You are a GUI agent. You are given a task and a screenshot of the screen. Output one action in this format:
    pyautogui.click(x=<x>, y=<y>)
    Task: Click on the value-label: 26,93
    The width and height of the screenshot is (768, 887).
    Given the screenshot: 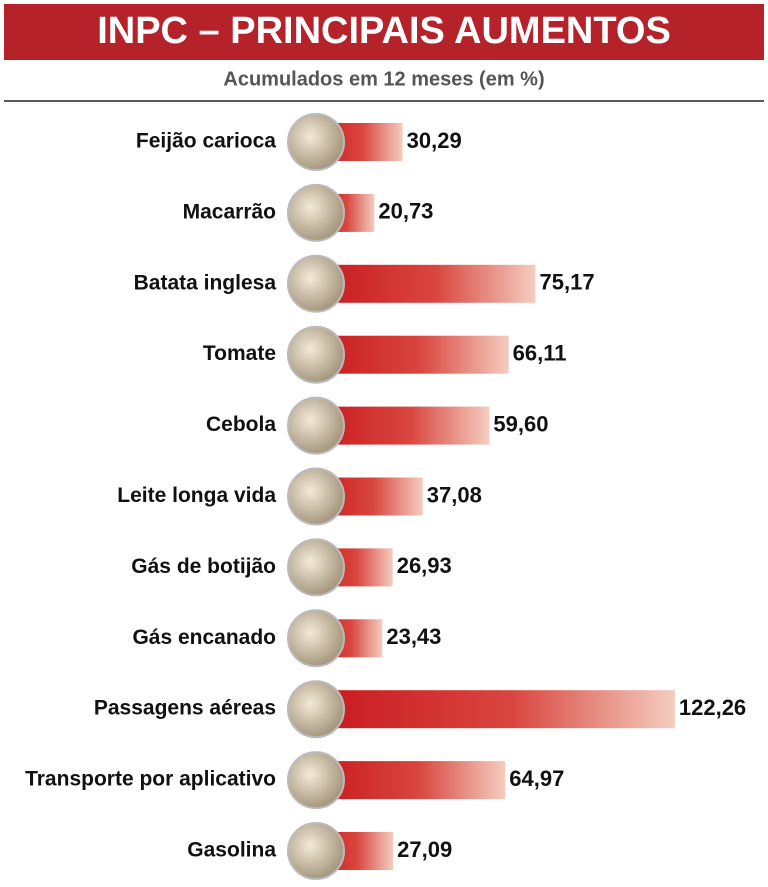 What is the action you would take?
    pyautogui.click(x=424, y=565)
    